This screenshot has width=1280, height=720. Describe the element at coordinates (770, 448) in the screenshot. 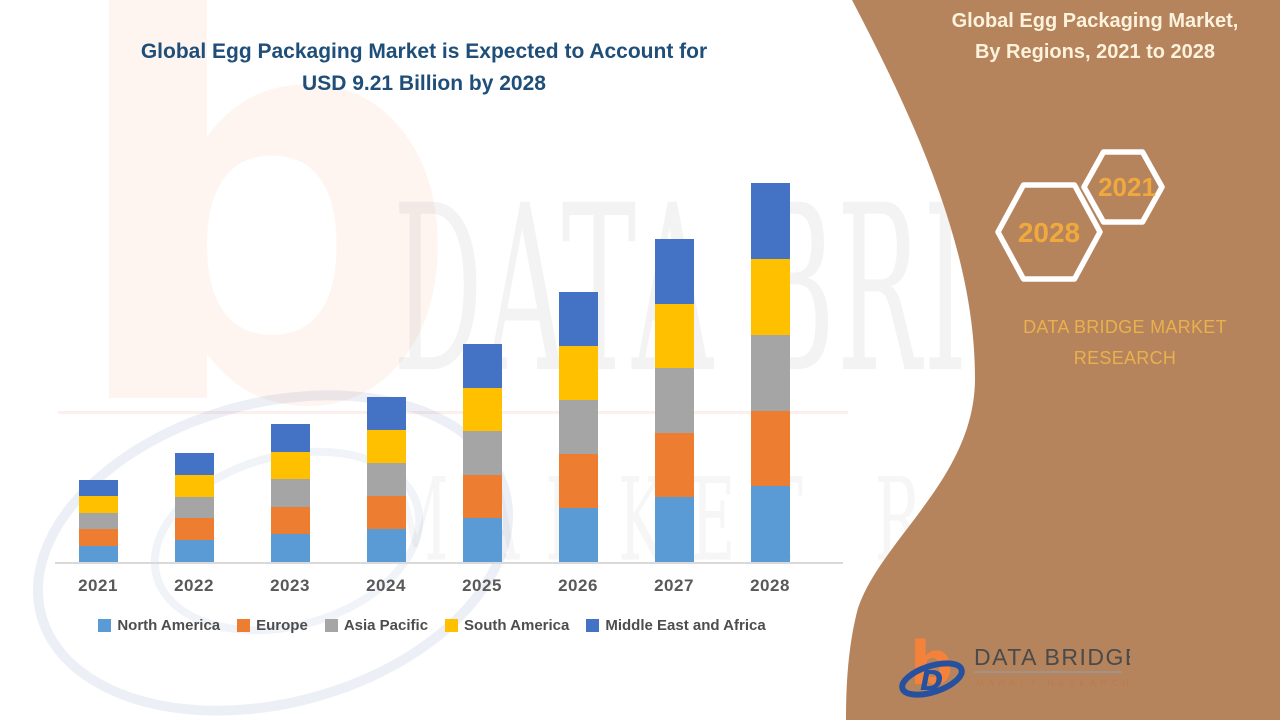

I see `bar-2028-europe` at that location.